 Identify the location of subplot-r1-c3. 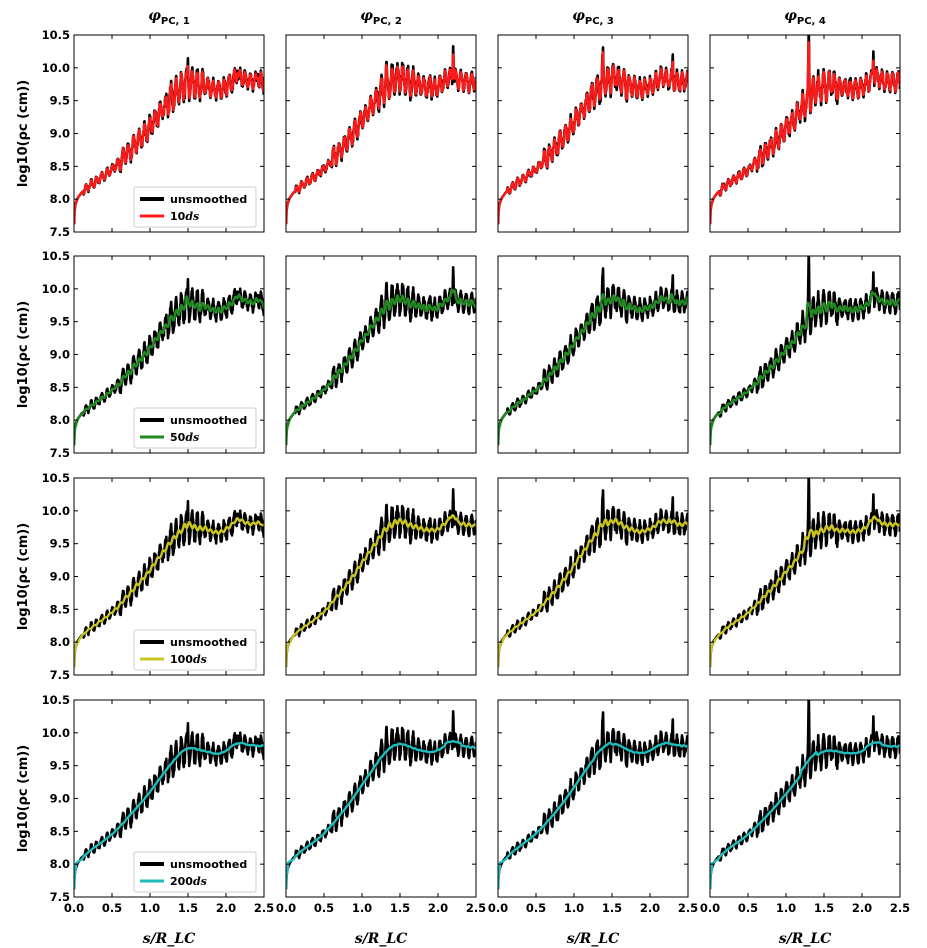
(593, 133).